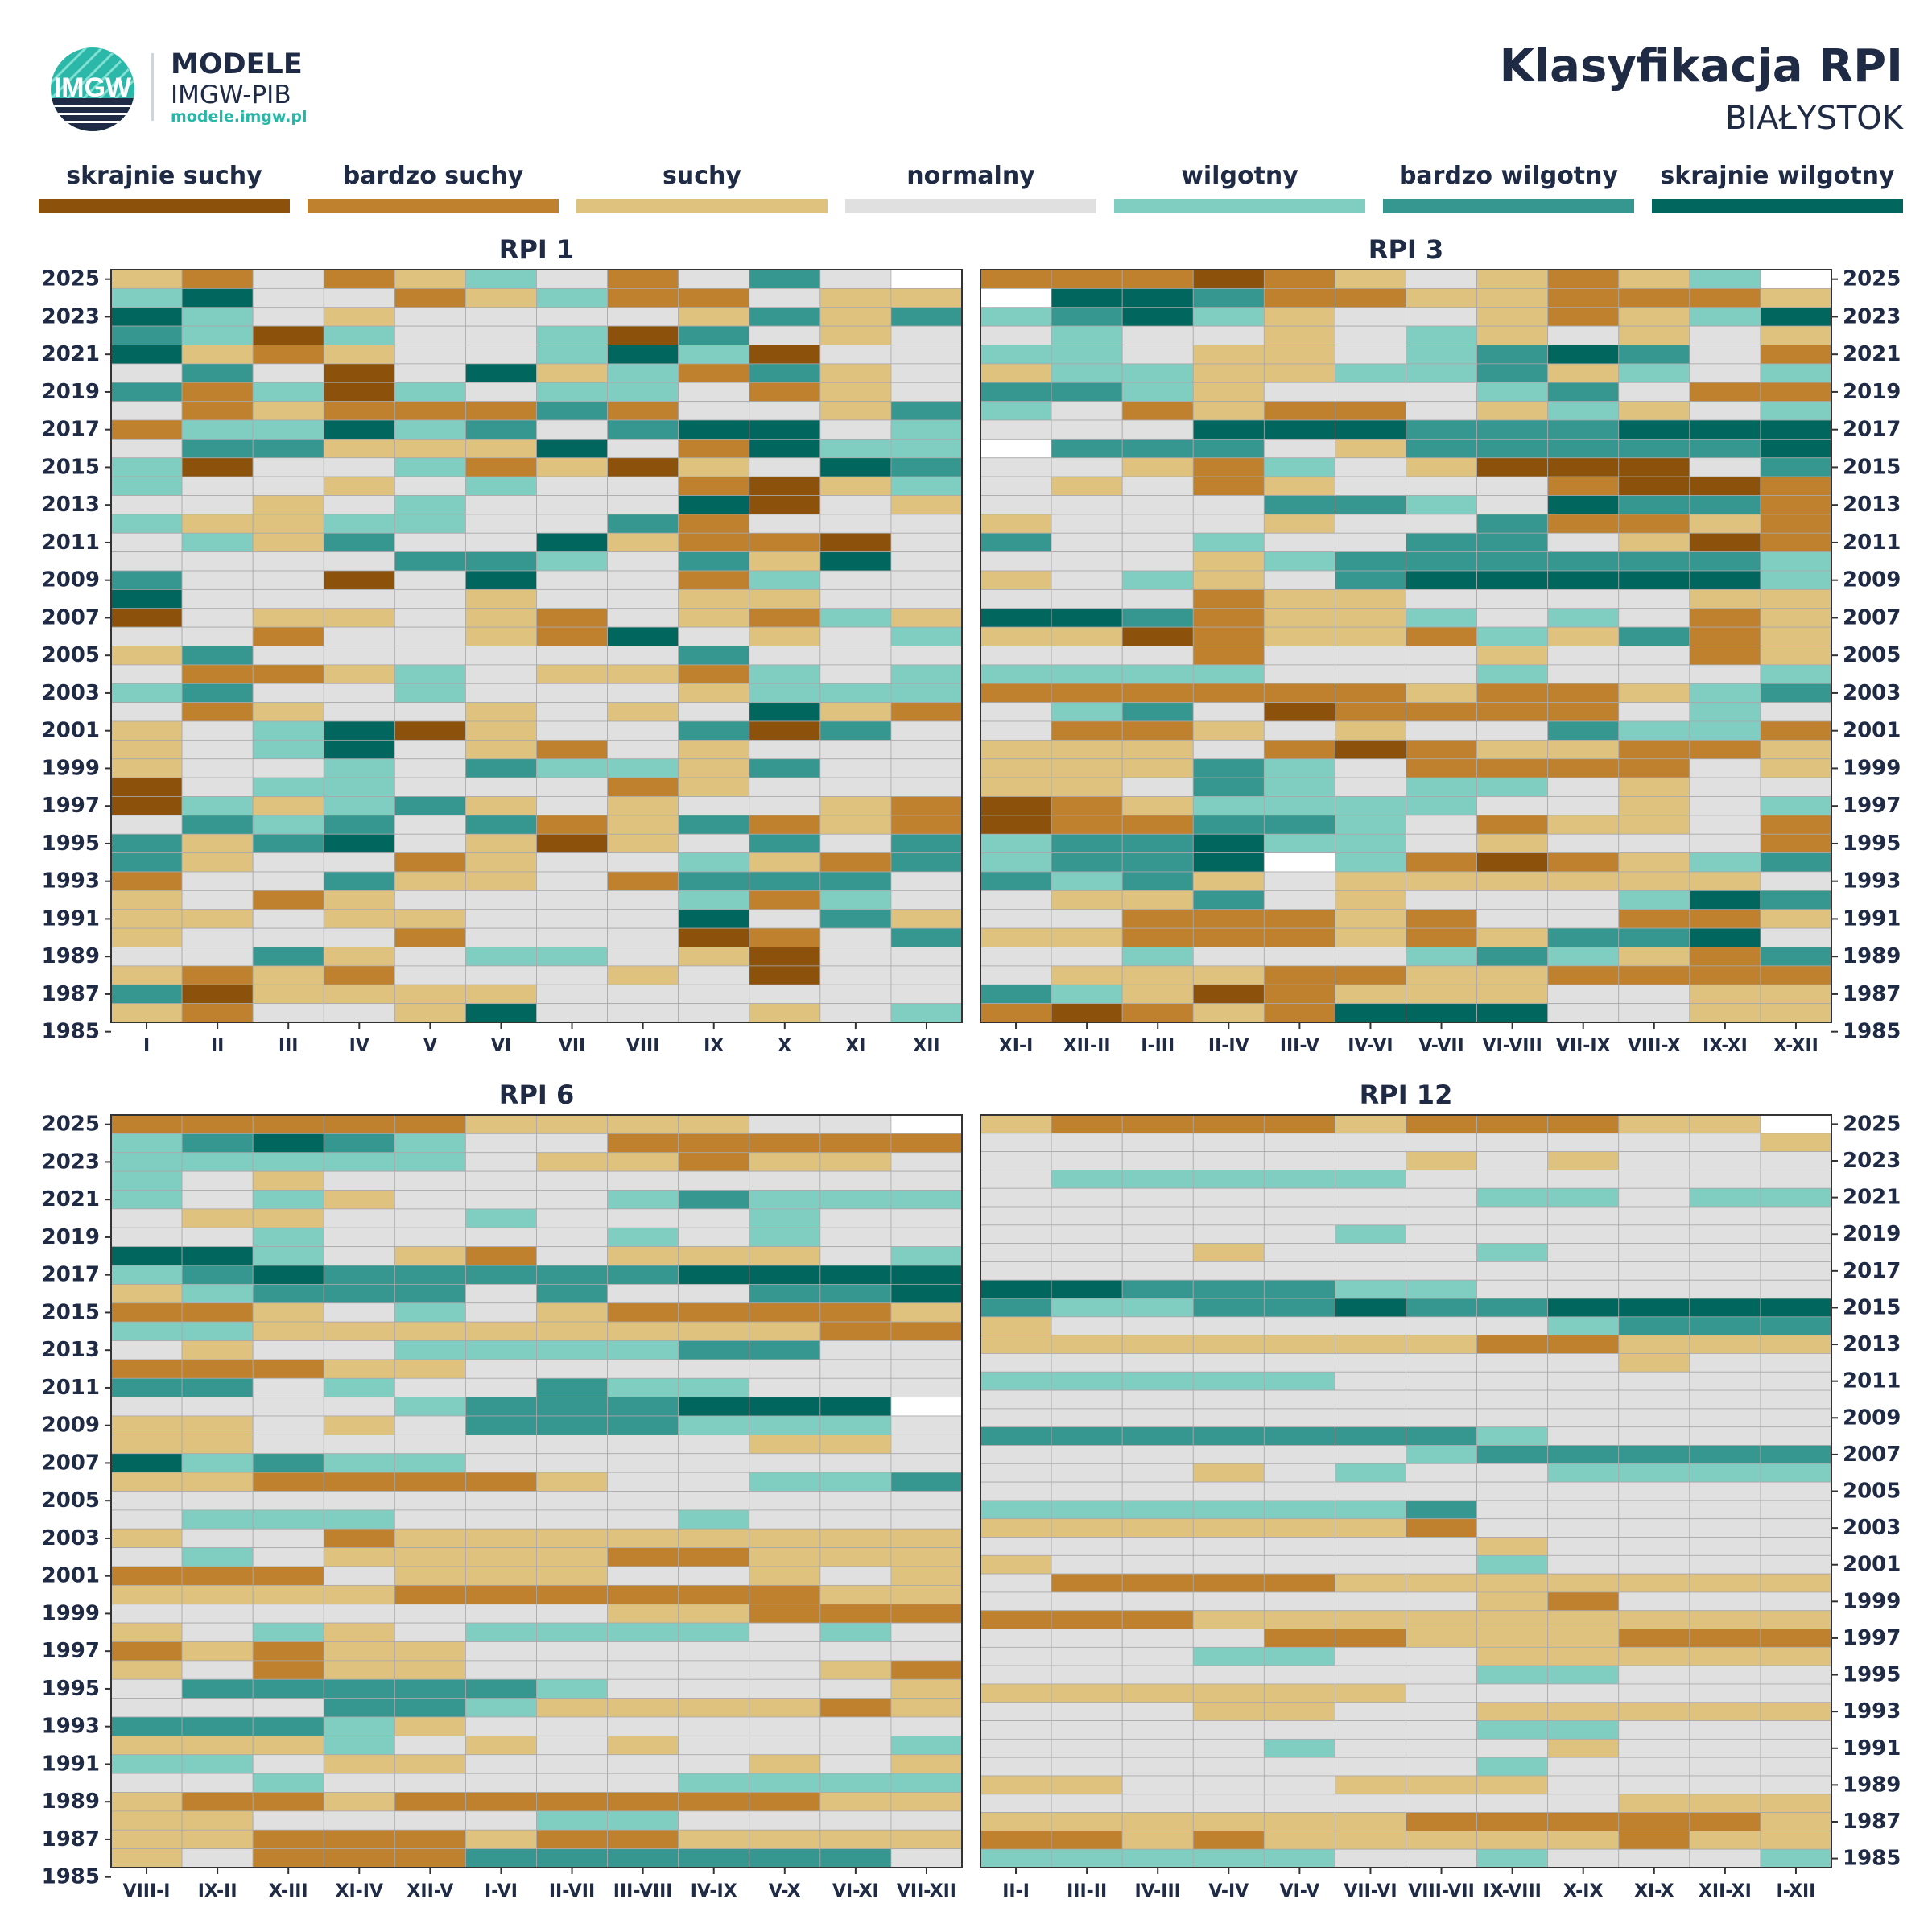  I want to click on y-tick-label: 2009, so click(1872, 1418).